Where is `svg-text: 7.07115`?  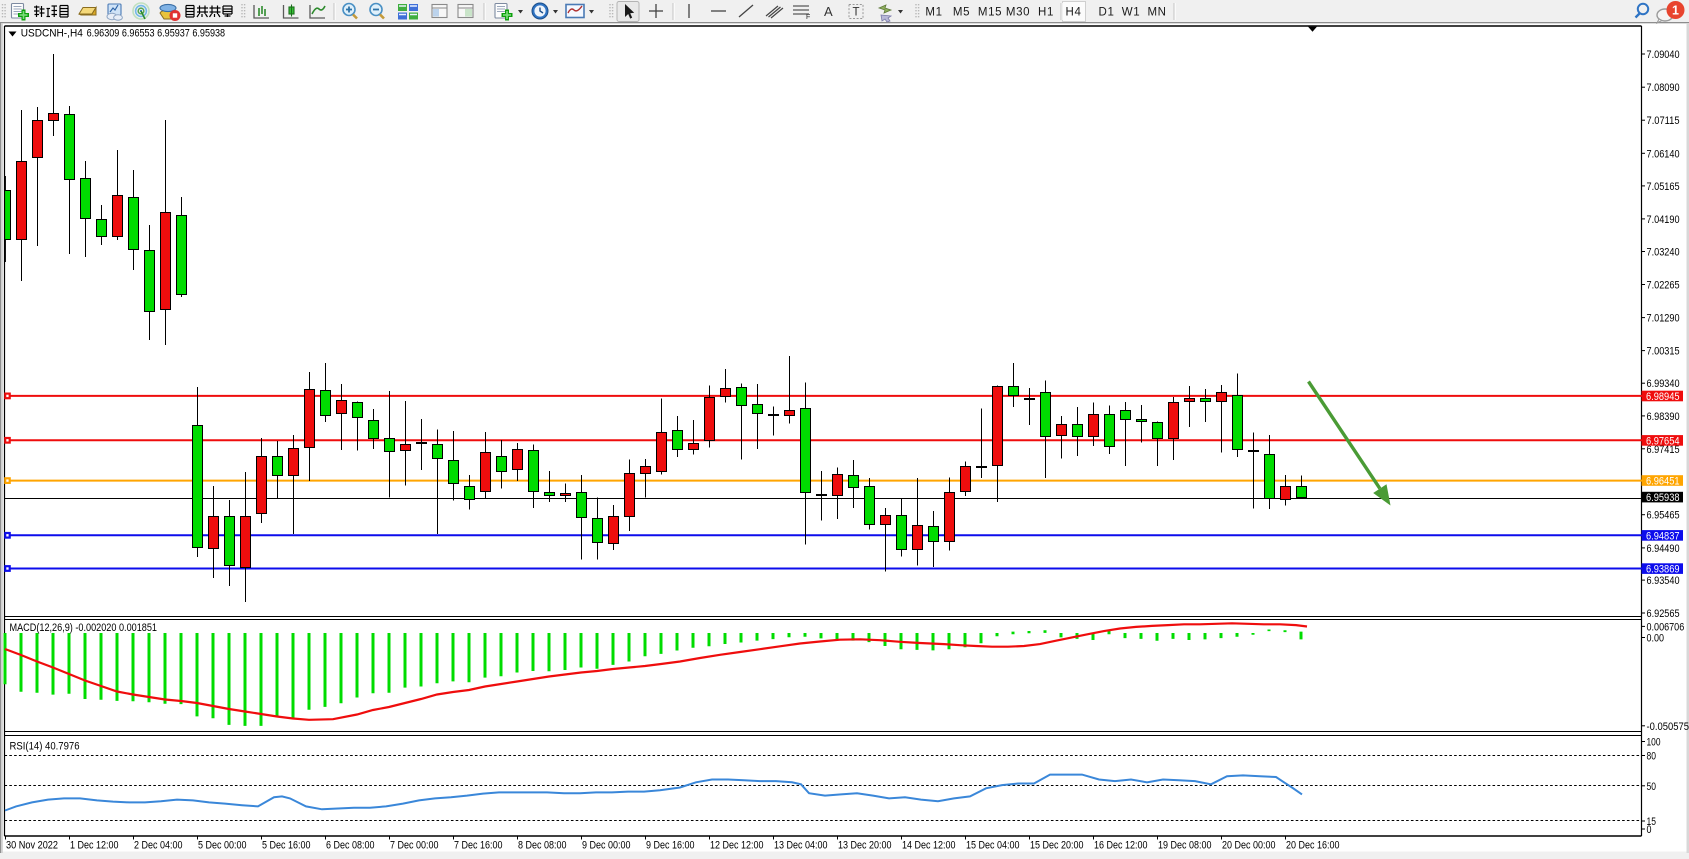 svg-text: 7.07115 is located at coordinates (1663, 121).